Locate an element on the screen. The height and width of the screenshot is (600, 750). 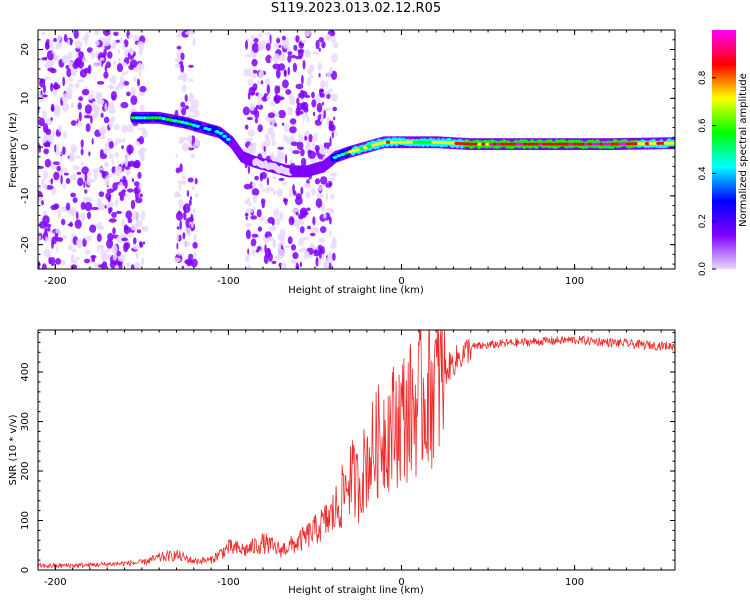
colorbar-tick-label: 0.2 is located at coordinates (703, 221).